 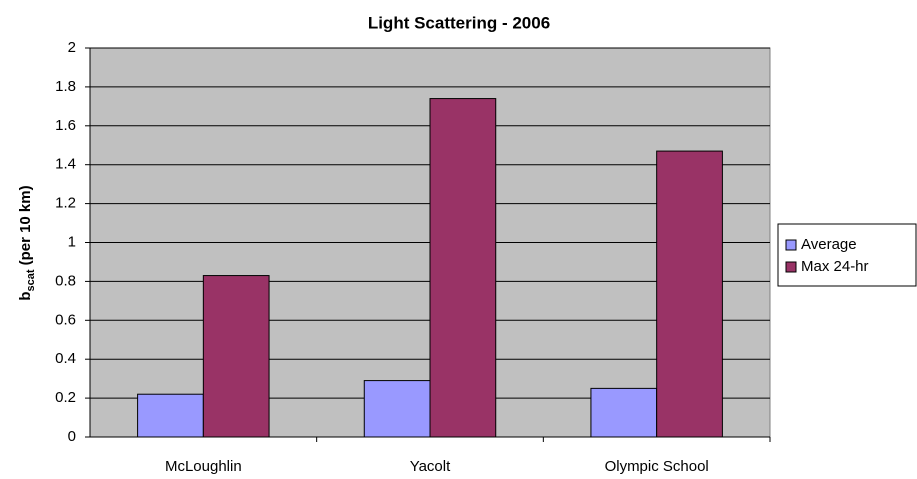 What do you see at coordinates (65, 319) in the screenshot?
I see `y-tick-label: 0.6` at bounding box center [65, 319].